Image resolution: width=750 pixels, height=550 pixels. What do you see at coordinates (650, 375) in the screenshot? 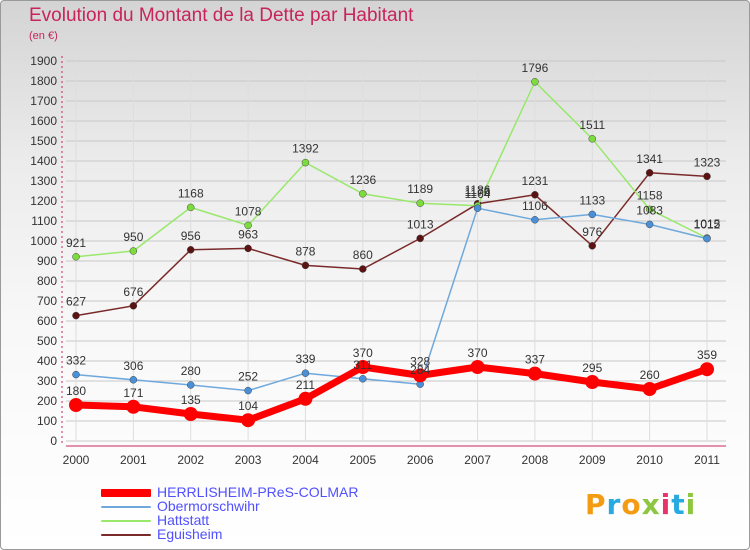
I see `data-label: 260` at bounding box center [650, 375].